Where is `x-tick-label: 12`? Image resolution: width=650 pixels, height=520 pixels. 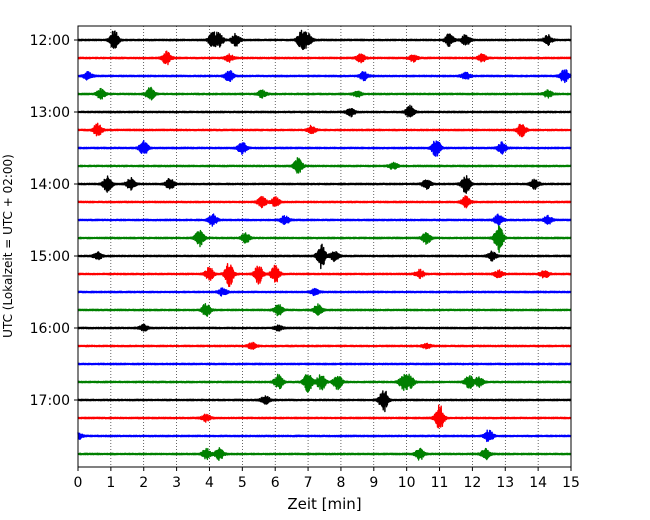
x-tick-label: 12 is located at coordinates (472, 483).